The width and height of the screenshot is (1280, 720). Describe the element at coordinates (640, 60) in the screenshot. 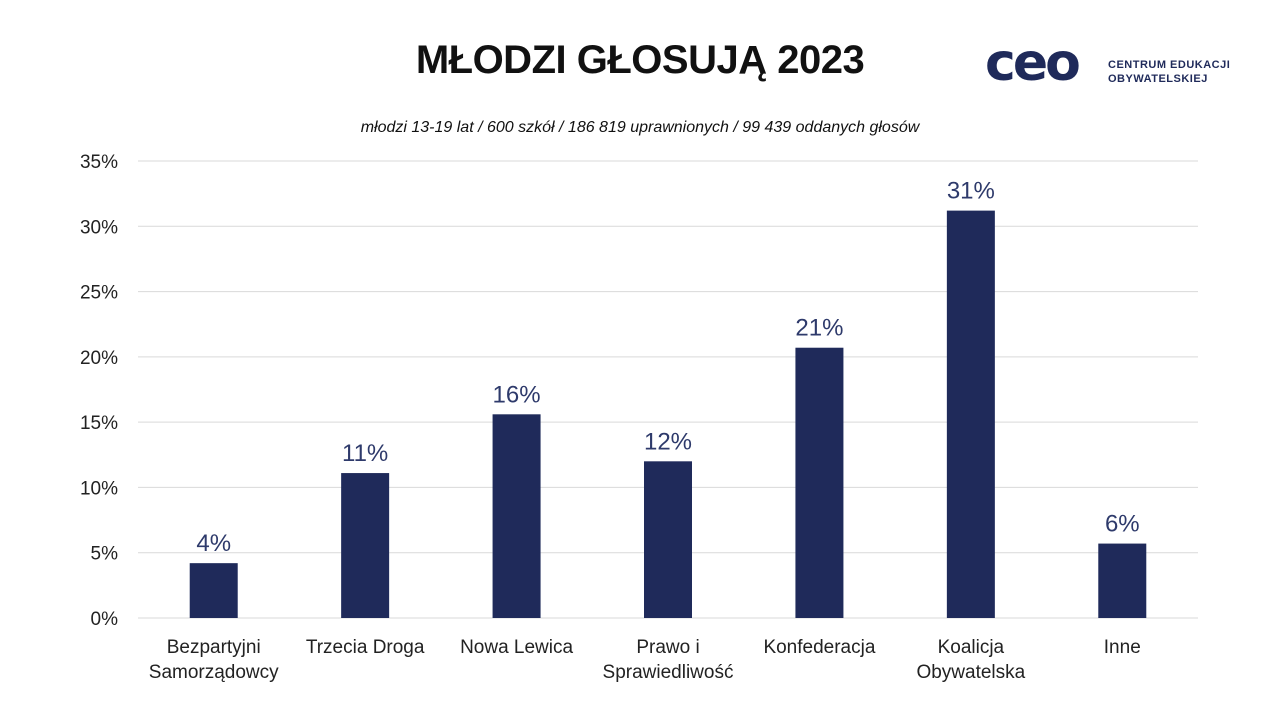

I see `chart-title: MŁODZI GŁOSUJĄ 2023` at that location.